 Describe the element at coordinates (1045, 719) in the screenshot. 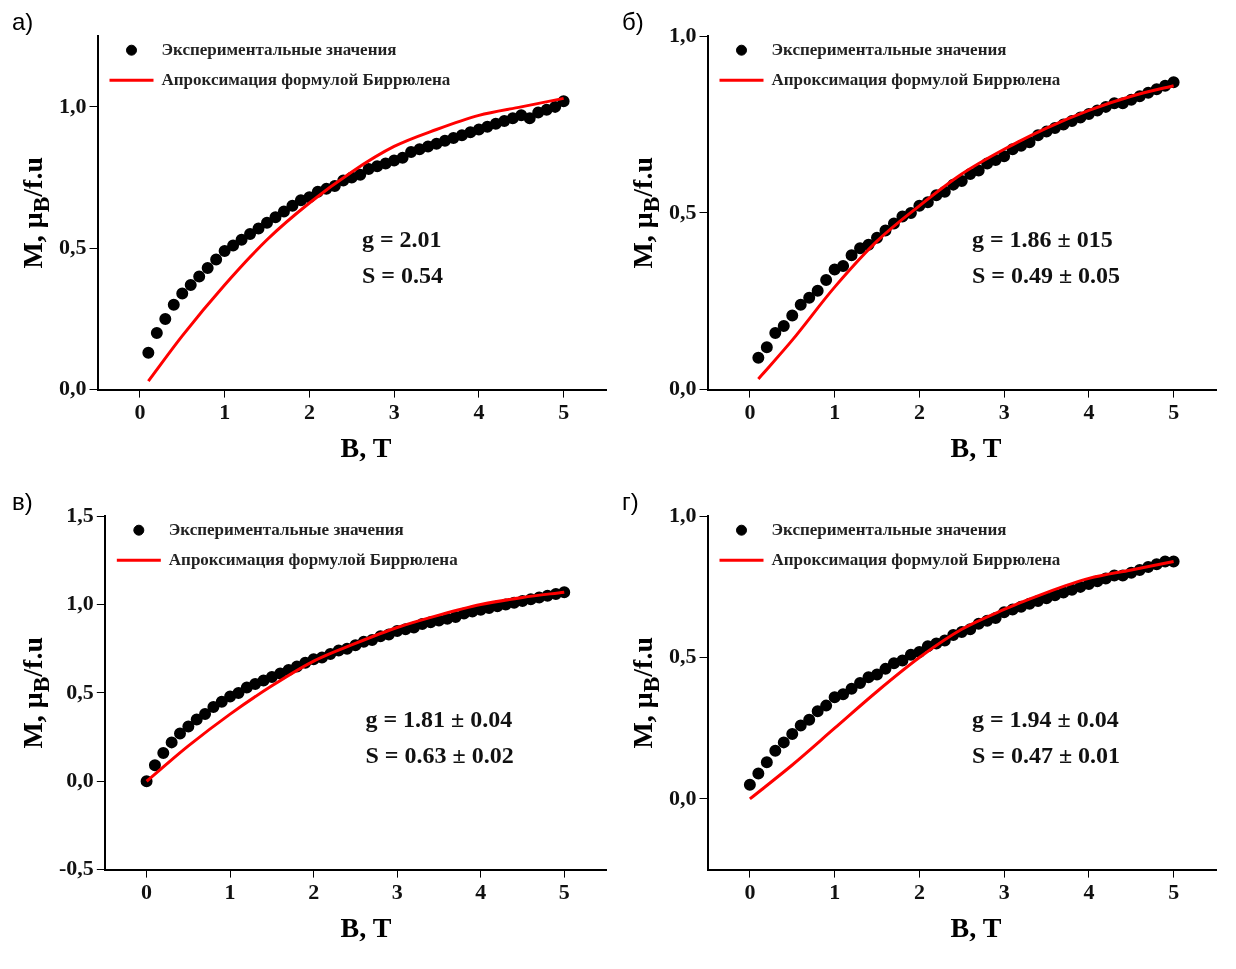

I see `annotation: g = 1.94 ± 0.04` at that location.